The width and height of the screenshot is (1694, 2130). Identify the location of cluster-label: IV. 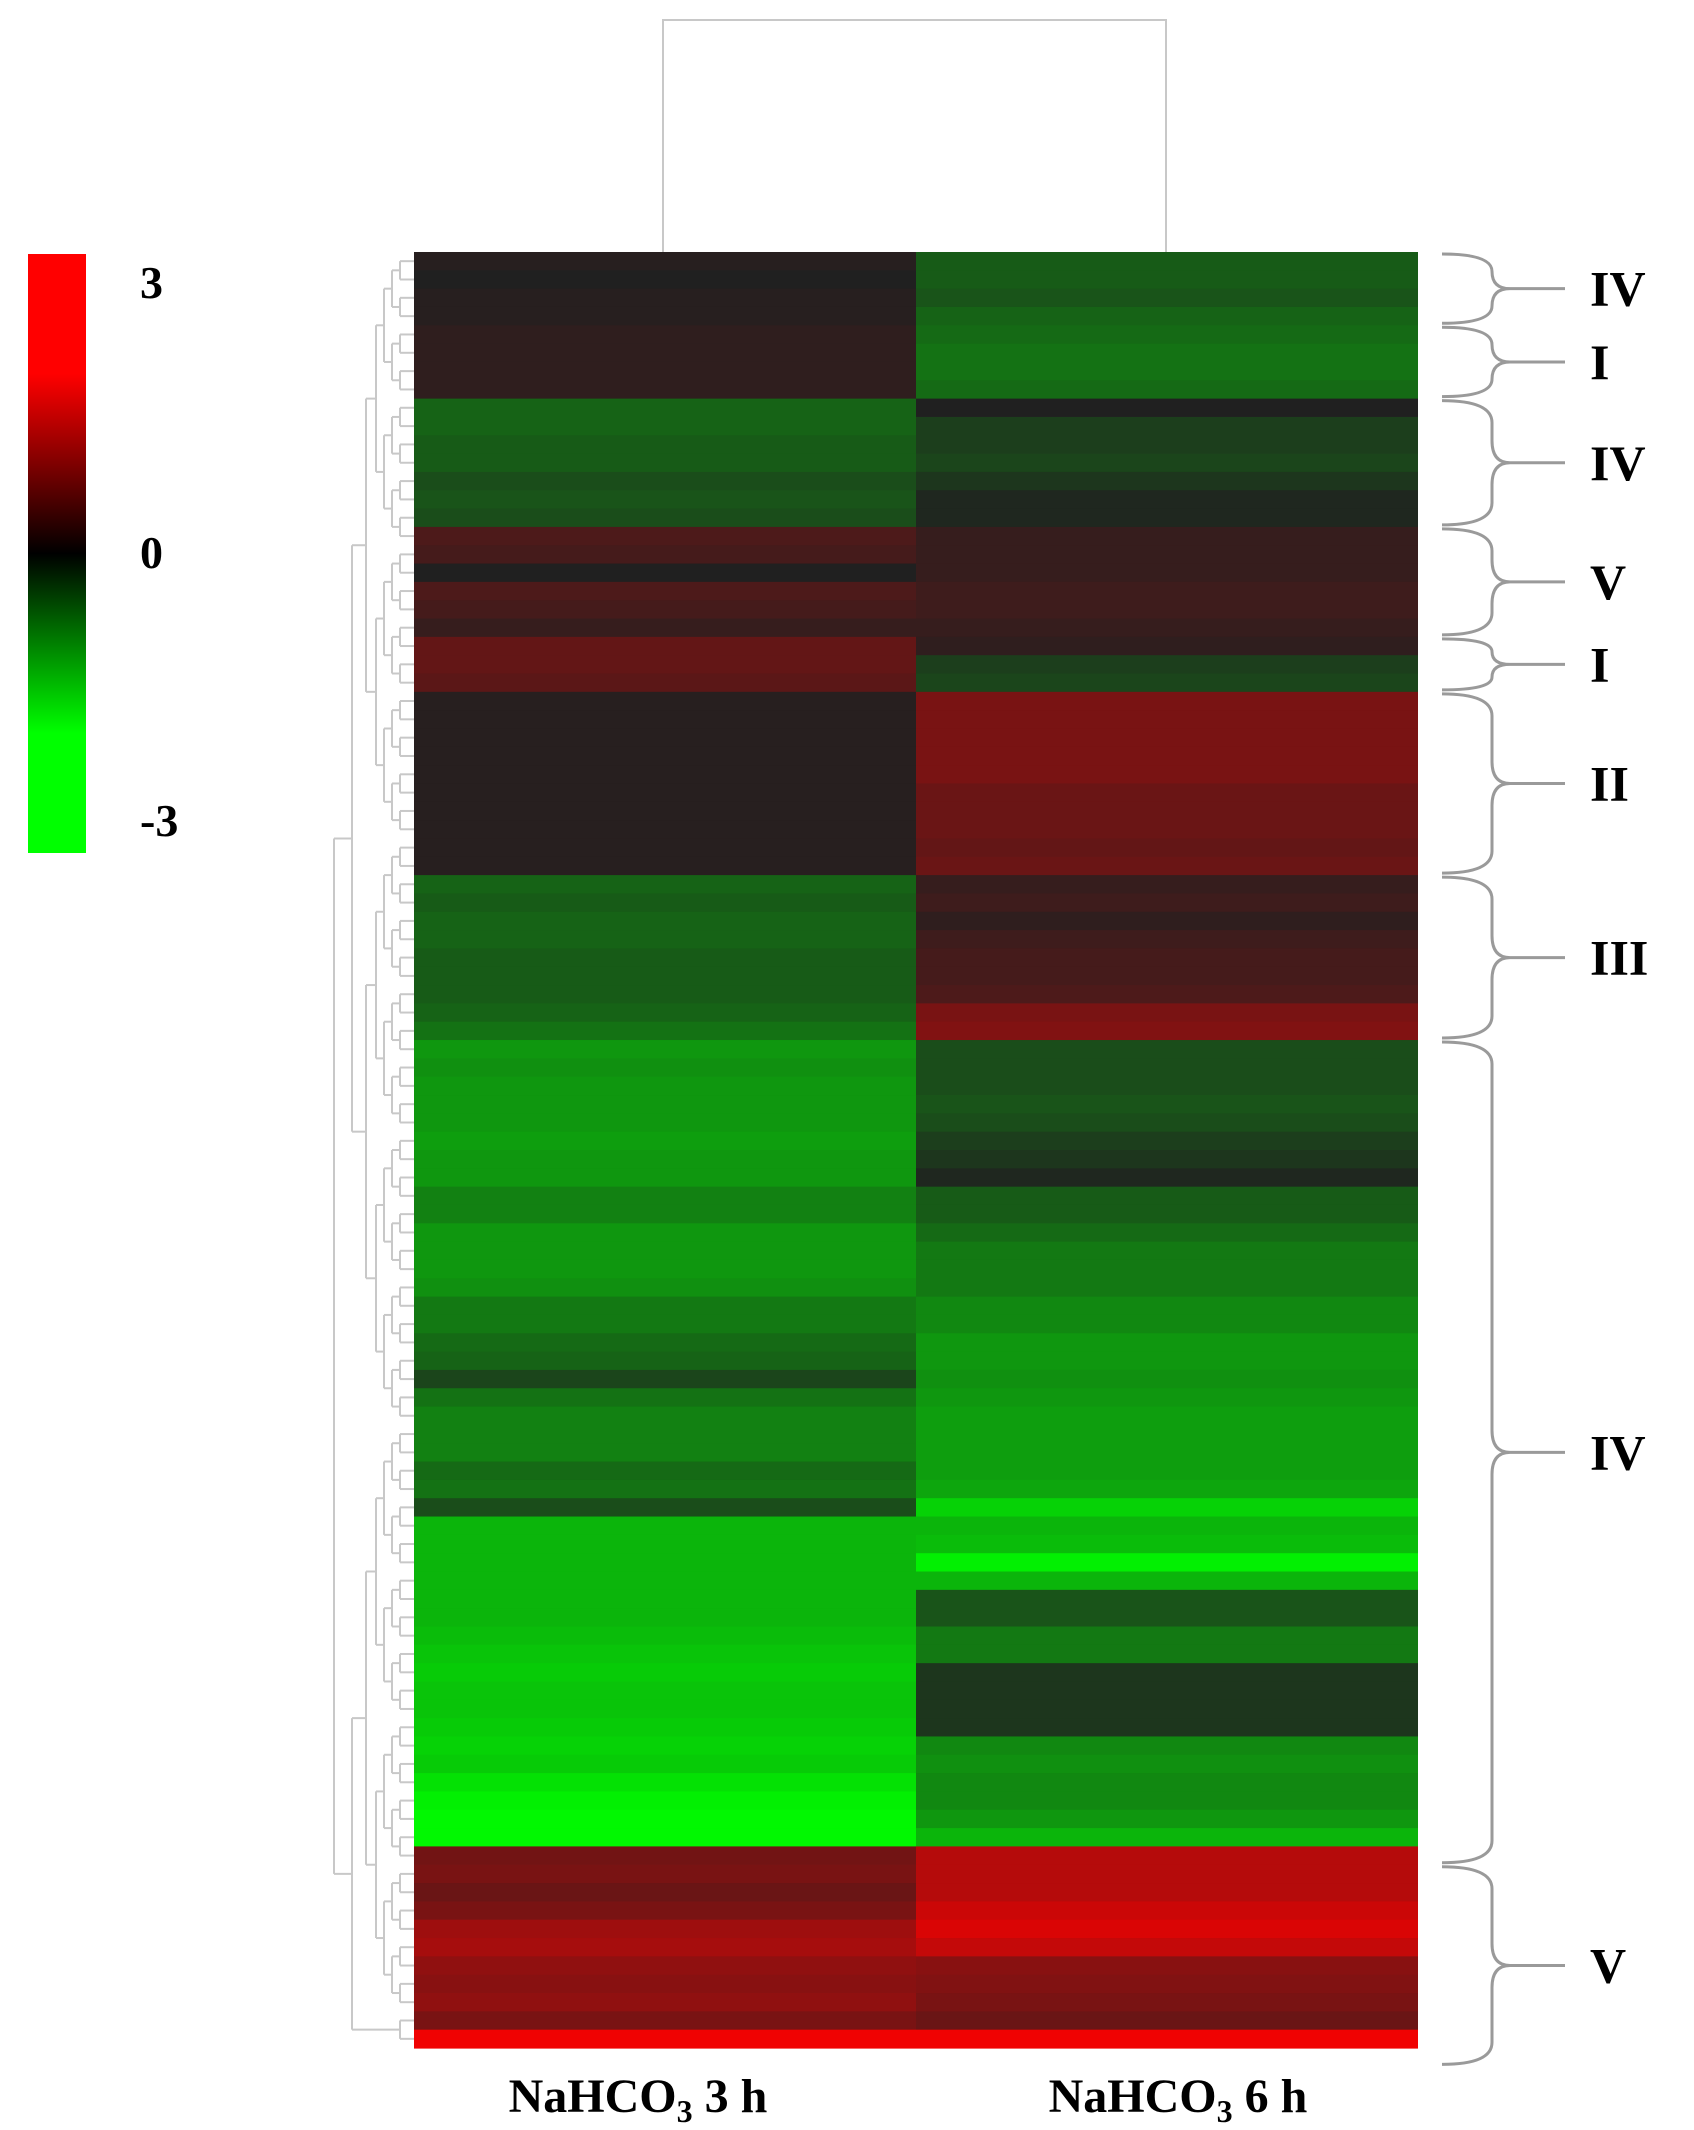
(1618, 1452).